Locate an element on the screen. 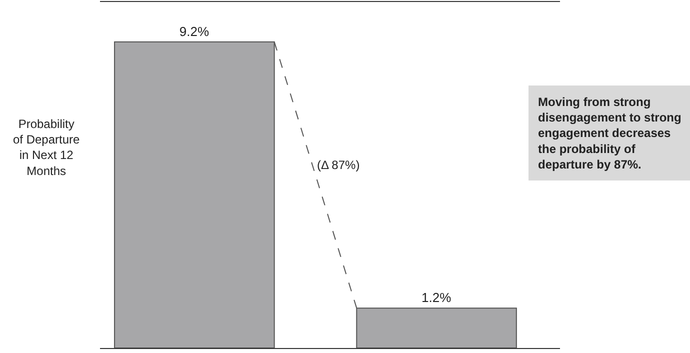 This screenshot has width=690, height=353. data-label: 1.2% is located at coordinates (436, 298).